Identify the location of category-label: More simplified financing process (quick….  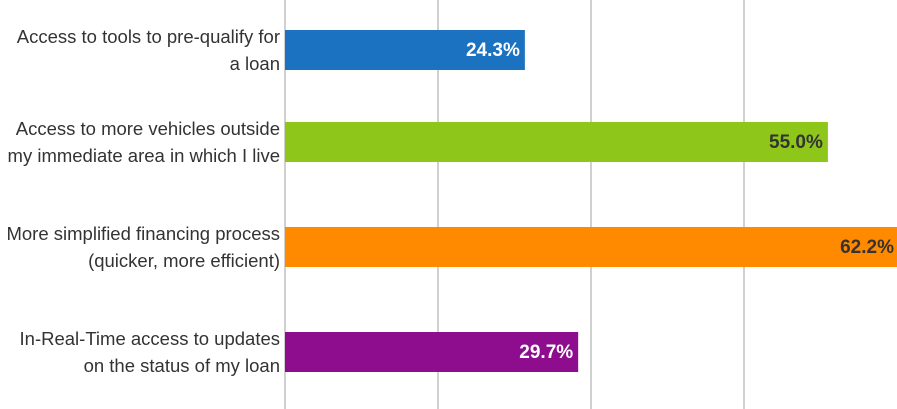
(143, 247).